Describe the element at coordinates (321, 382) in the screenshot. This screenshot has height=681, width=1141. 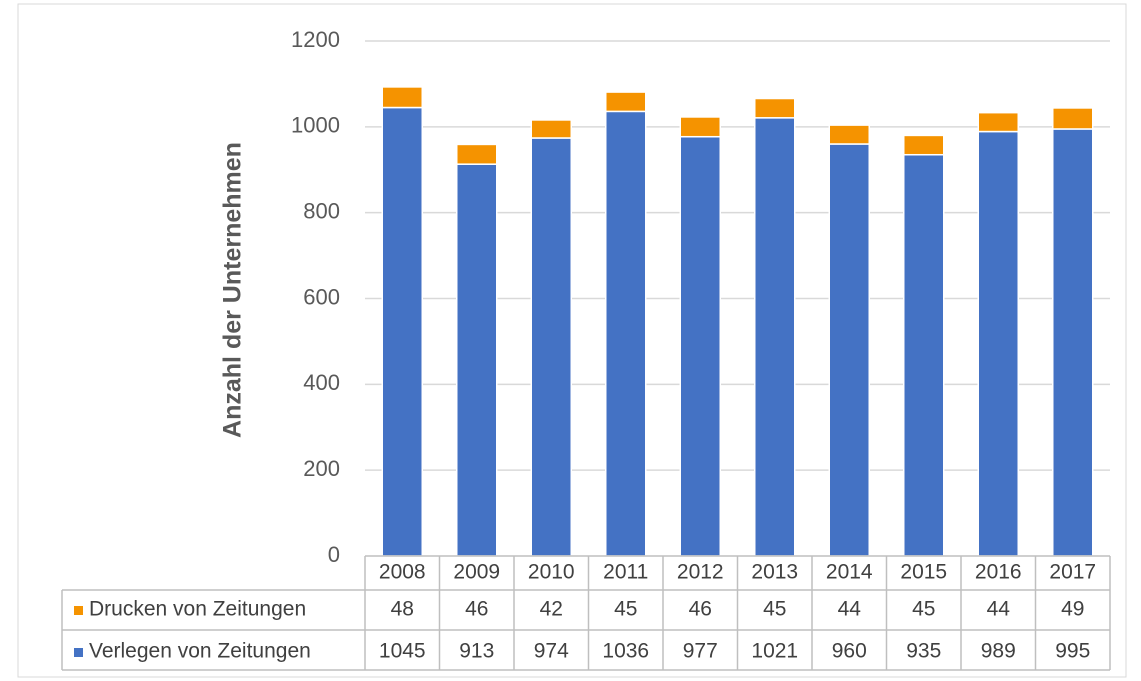
I see `y-tick-label: 400` at that location.